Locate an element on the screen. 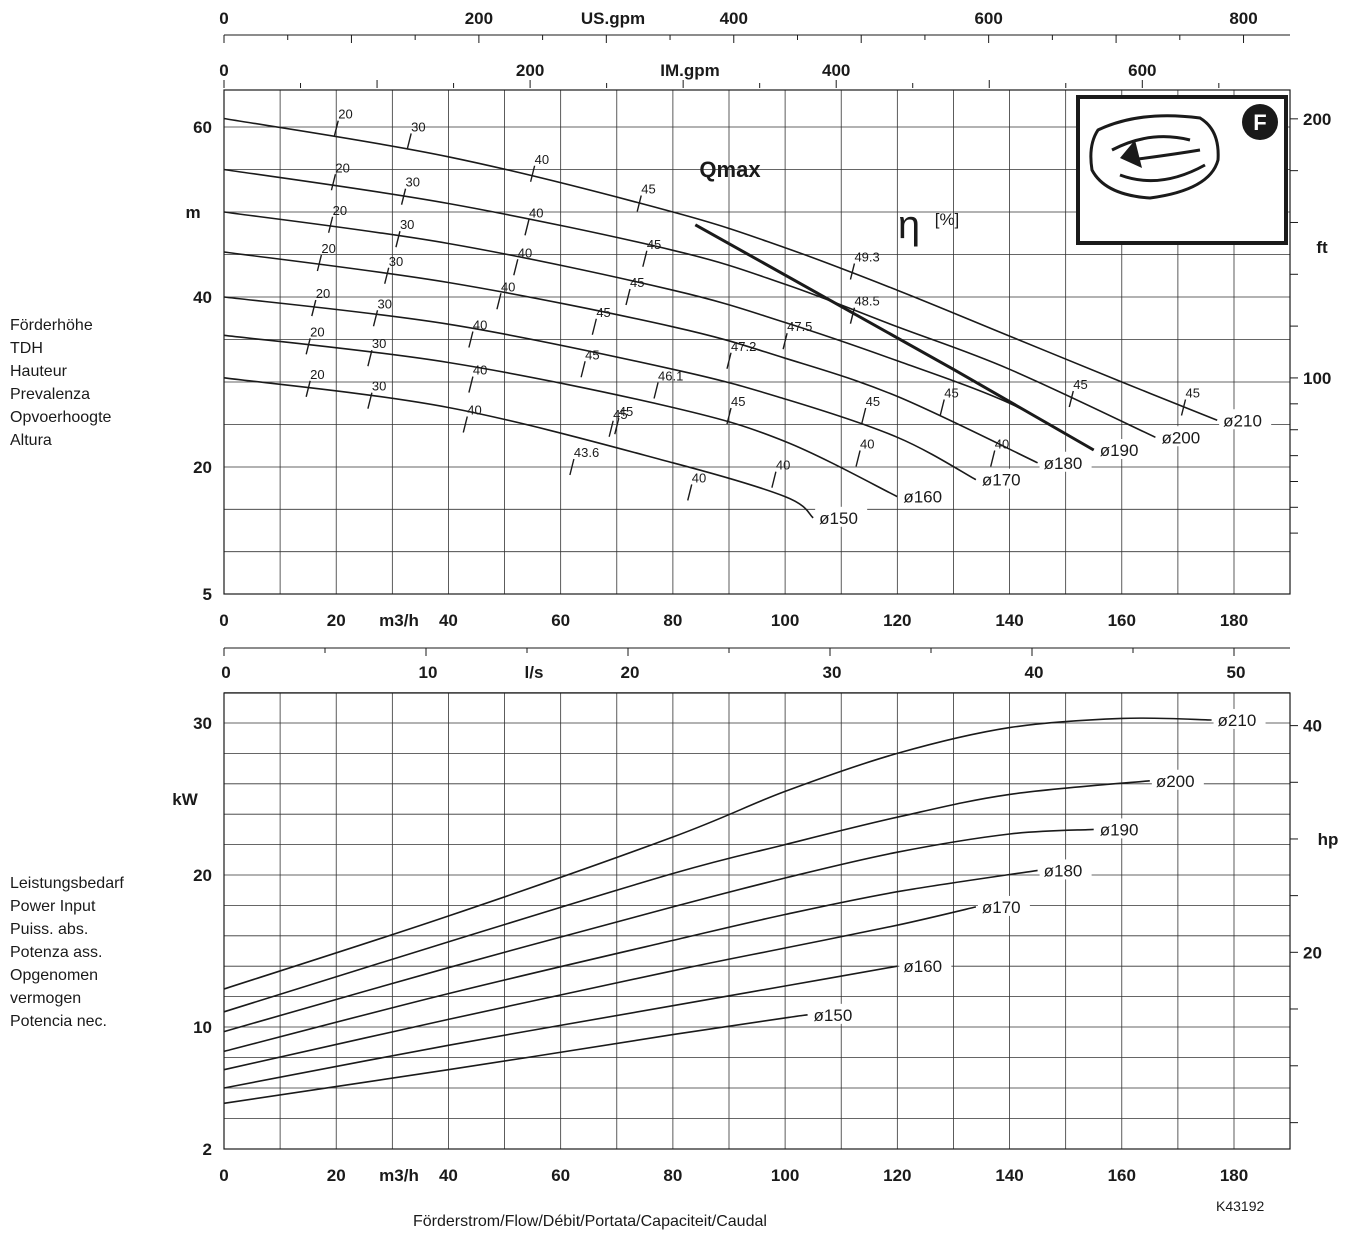 The image size is (1352, 1234). head-curve-d170 is located at coordinates (600, 388).